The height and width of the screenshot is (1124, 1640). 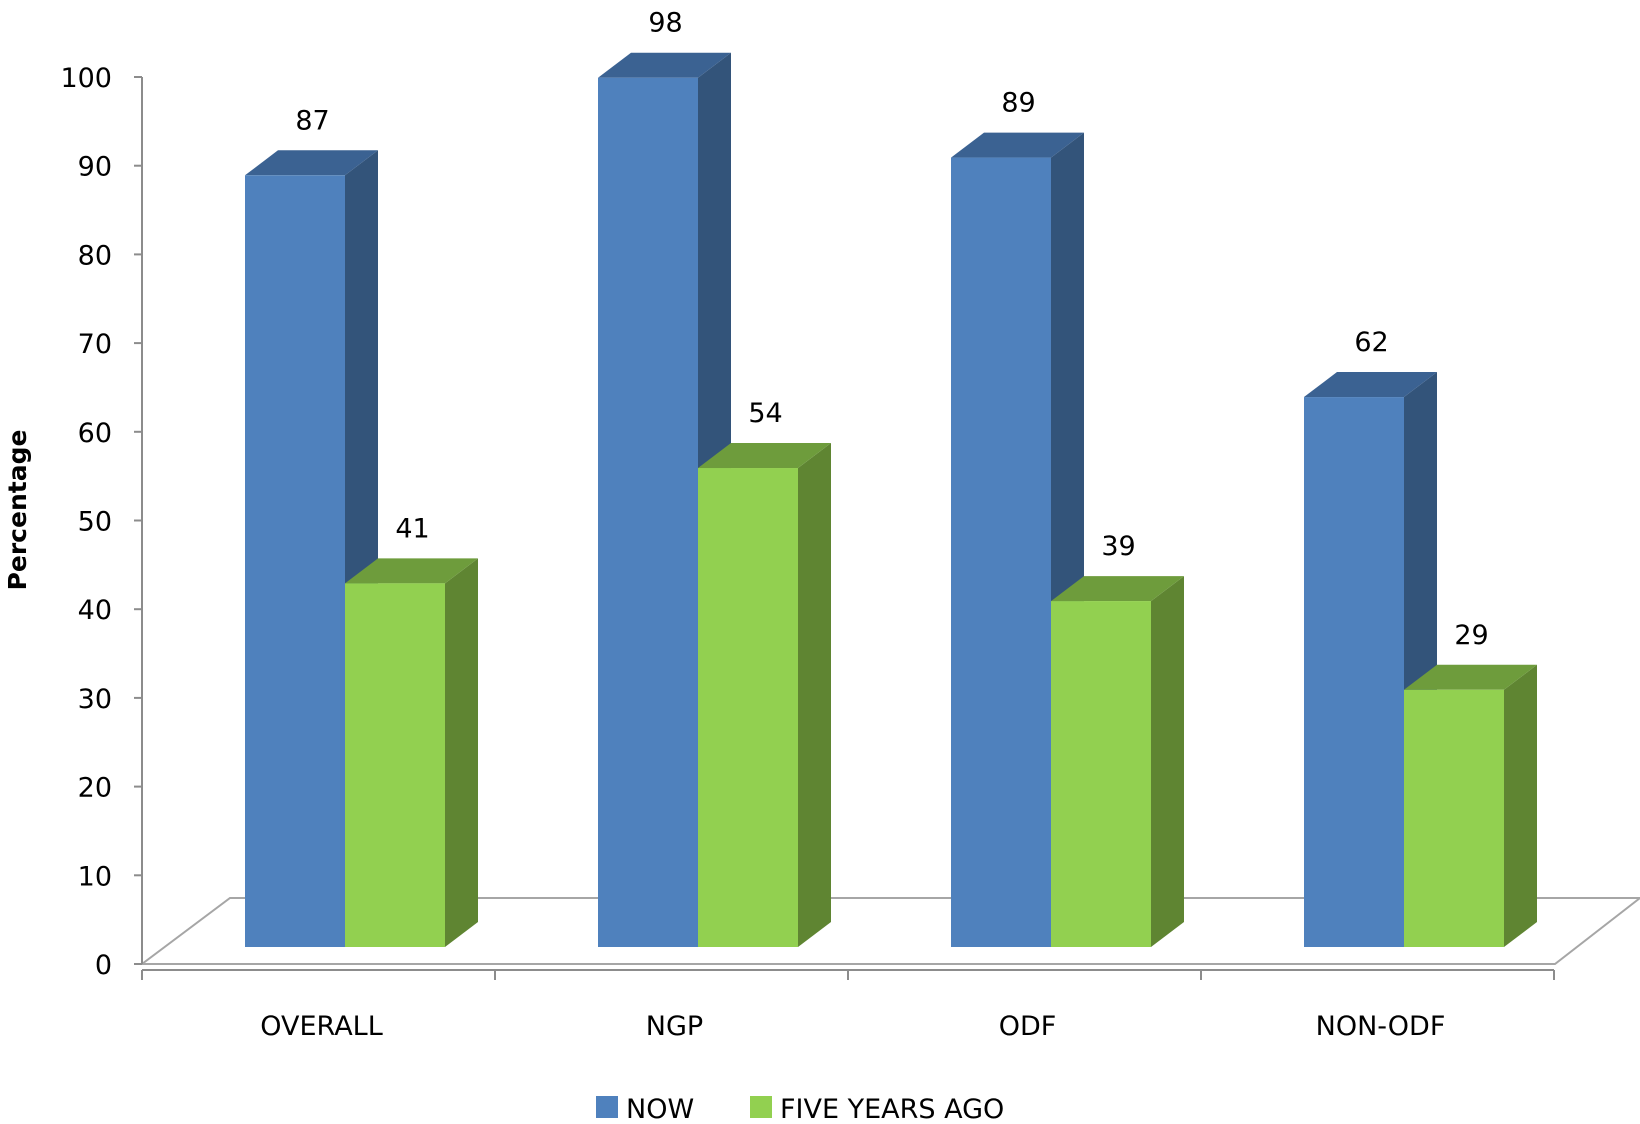 I want to click on data-label: 39, so click(x=1118, y=546).